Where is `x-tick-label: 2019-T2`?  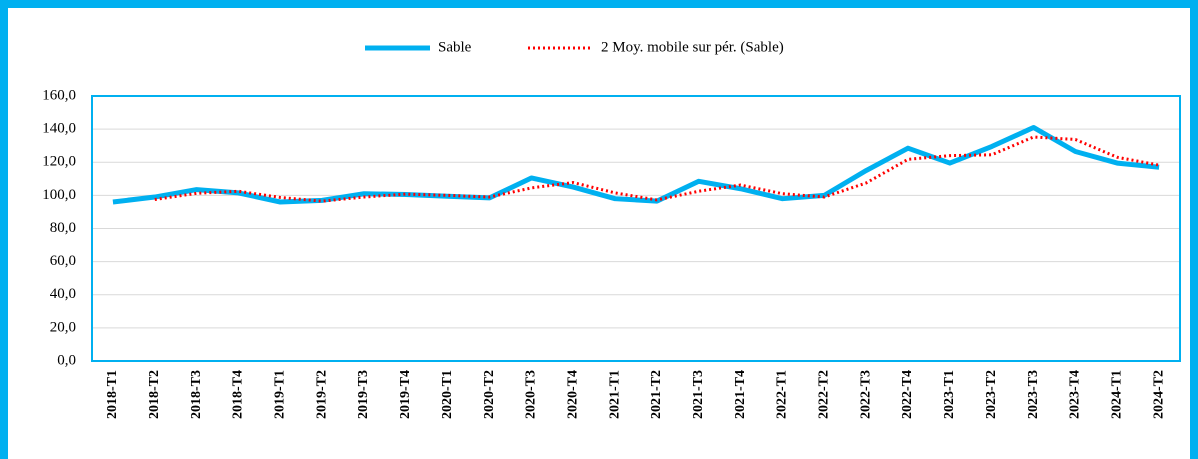 x-tick-label: 2019-T2 is located at coordinates (321, 394).